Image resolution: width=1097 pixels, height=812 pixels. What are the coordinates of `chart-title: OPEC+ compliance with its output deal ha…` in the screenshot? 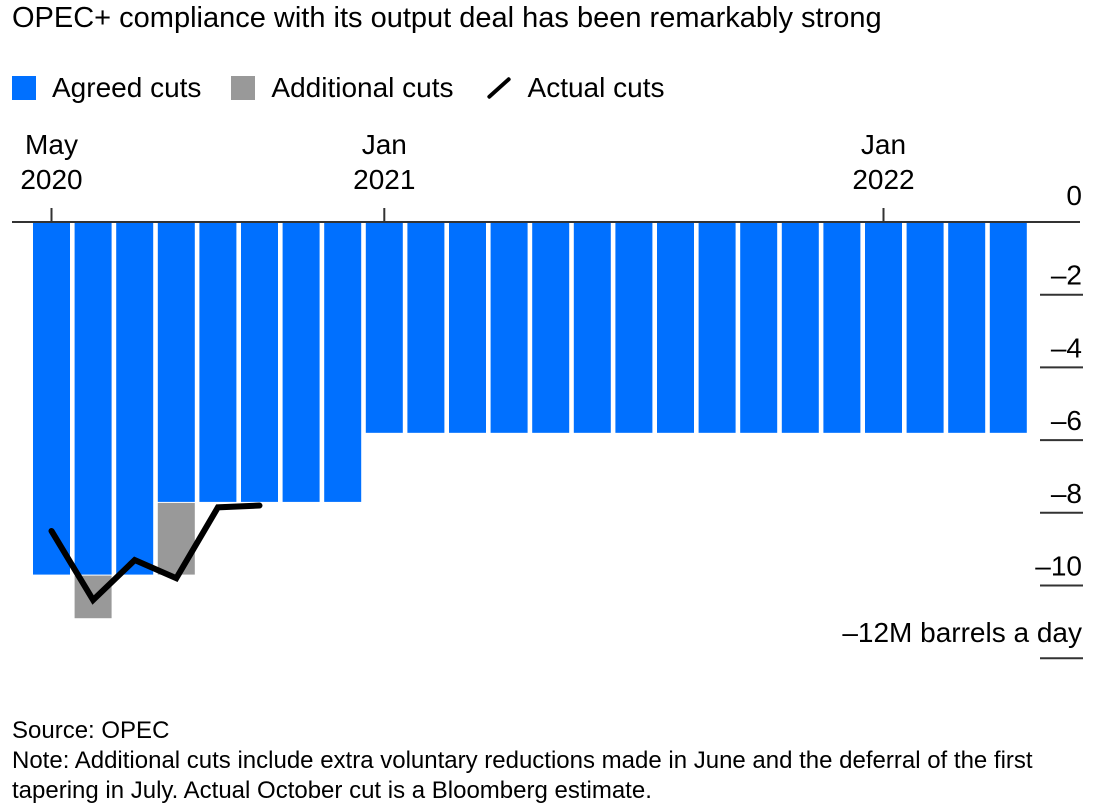 It's located at (447, 18).